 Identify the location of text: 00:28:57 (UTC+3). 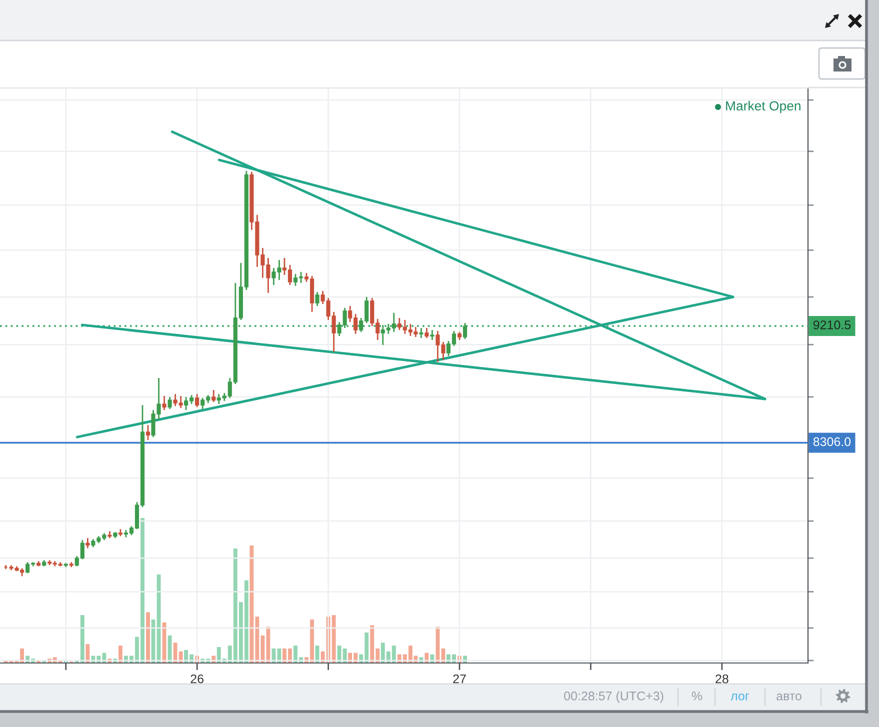
(614, 697).